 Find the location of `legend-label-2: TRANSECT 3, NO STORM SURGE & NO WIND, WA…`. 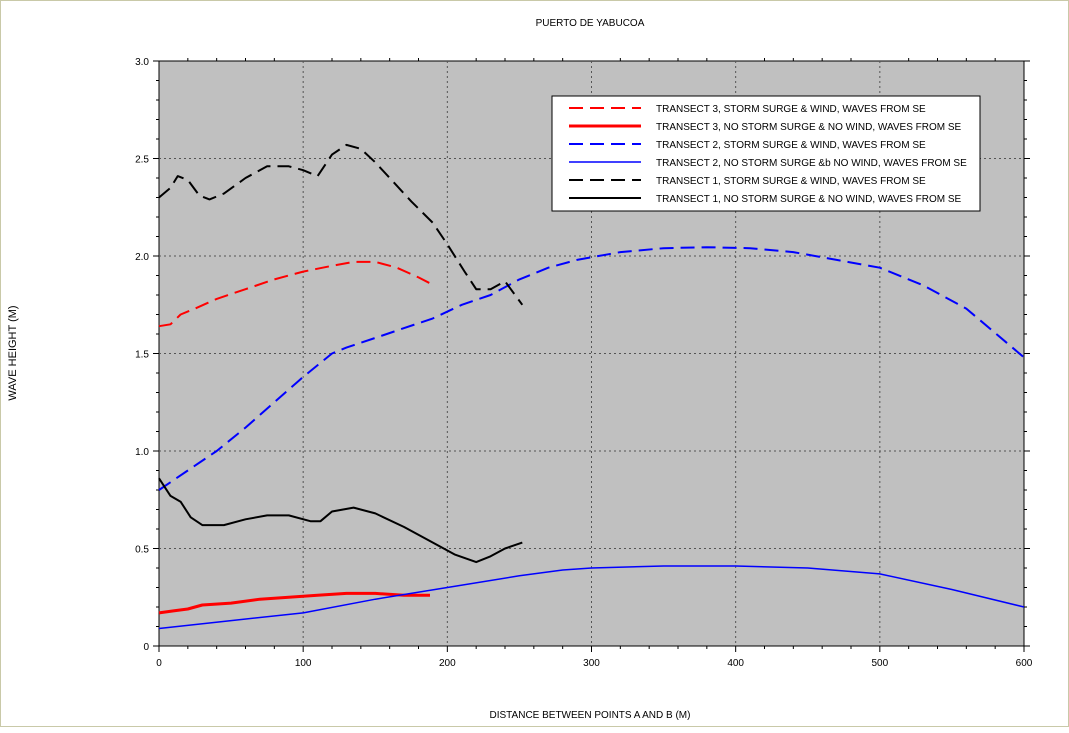

legend-label-2: TRANSECT 3, NO STORM SURGE & NO WIND, WA… is located at coordinates (809, 127).